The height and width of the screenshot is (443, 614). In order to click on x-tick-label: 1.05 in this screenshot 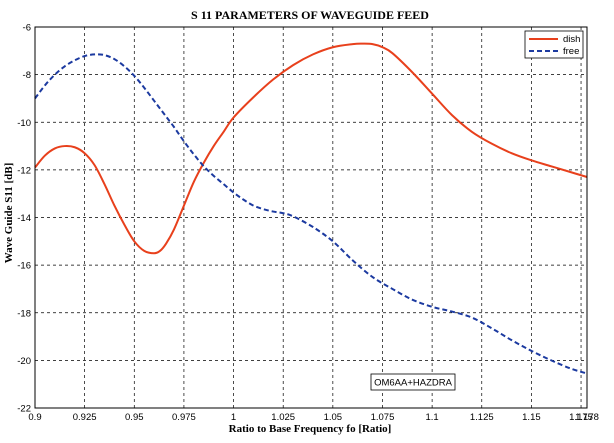, I will do `click(333, 417)`.